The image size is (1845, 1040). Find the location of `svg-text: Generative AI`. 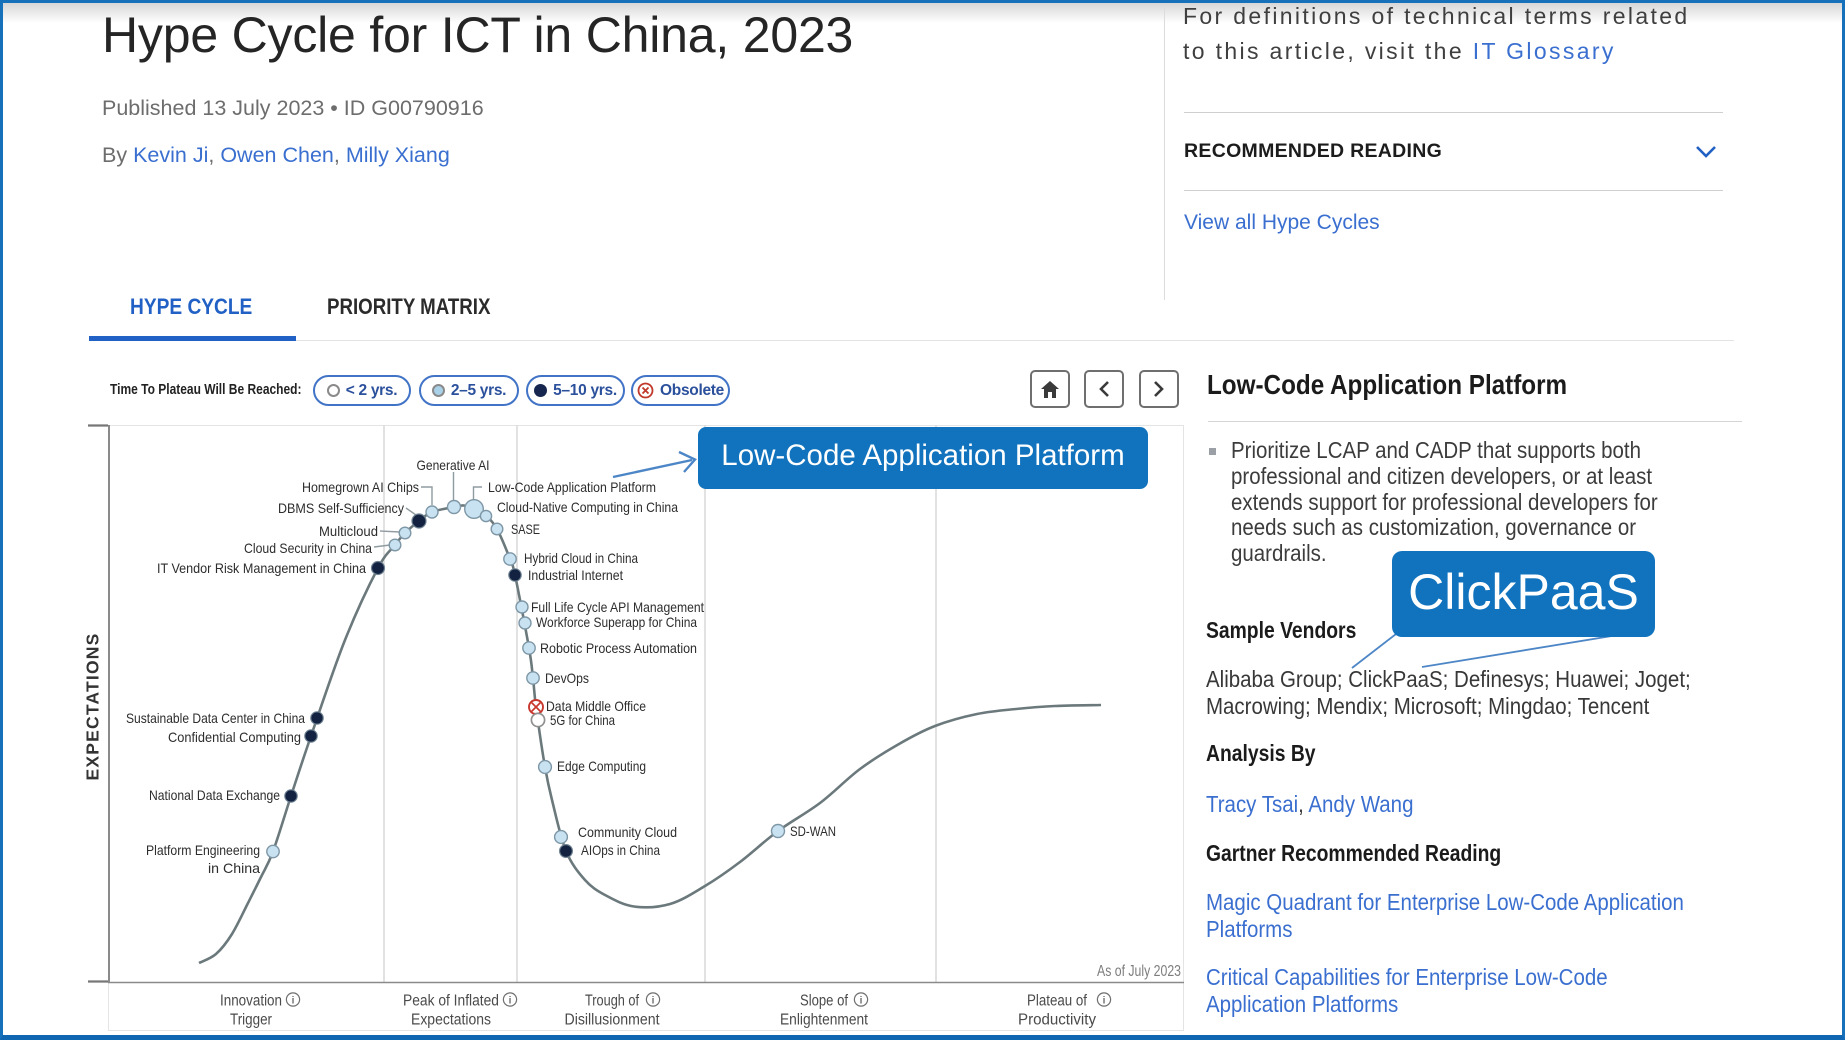

svg-text: Generative AI is located at coordinates (453, 465).